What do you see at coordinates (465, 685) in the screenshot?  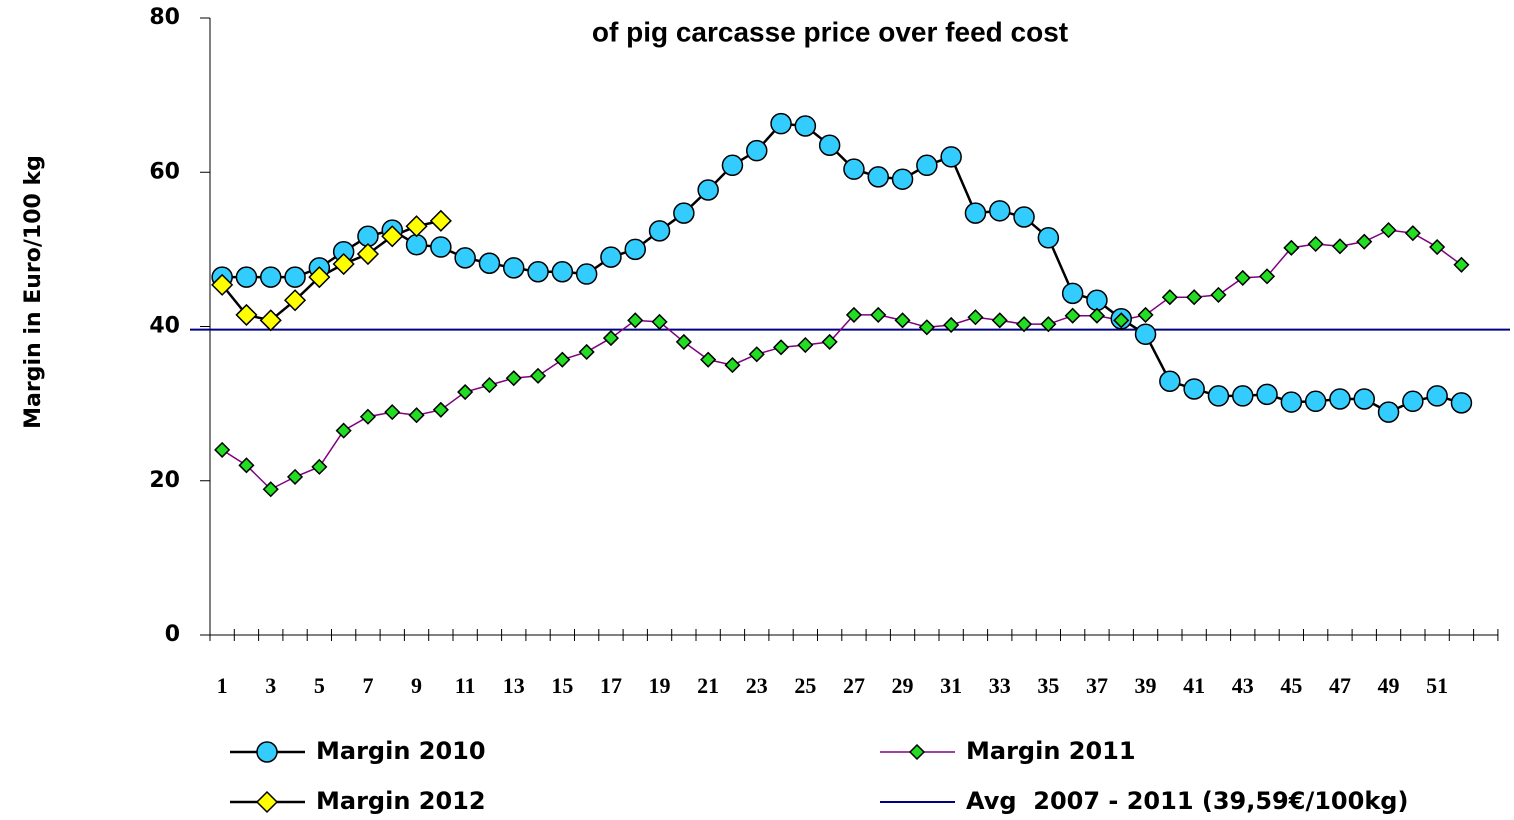 I see `x-tick-label: 11` at bounding box center [465, 685].